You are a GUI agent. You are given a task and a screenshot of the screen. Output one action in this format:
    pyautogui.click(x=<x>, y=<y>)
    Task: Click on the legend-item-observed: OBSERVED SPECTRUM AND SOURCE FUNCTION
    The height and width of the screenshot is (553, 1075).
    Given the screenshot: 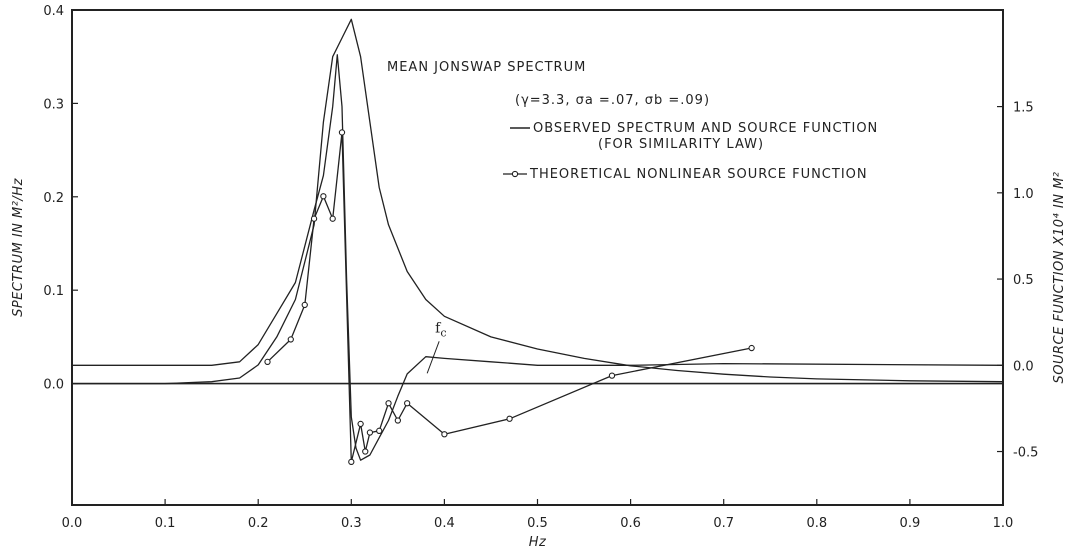 What is the action you would take?
    pyautogui.click(x=705, y=128)
    